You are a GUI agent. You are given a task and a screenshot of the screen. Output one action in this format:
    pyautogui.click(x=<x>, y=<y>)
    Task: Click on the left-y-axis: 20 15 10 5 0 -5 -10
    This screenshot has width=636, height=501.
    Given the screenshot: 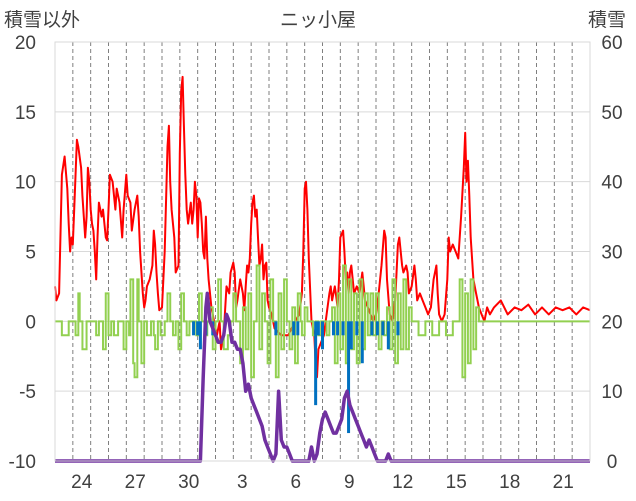 What is the action you would take?
    pyautogui.click(x=22, y=253)
    